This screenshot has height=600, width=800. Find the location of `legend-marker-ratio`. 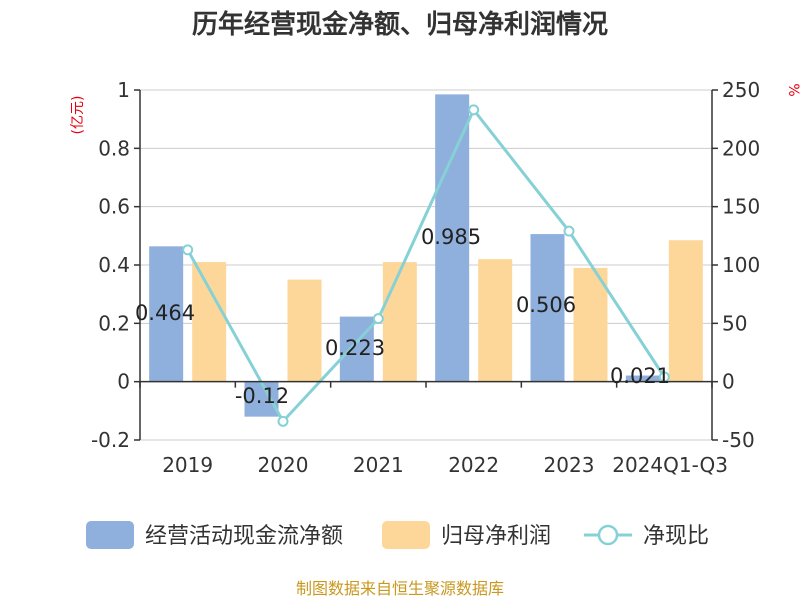

legend-marker-ratio is located at coordinates (608, 535).